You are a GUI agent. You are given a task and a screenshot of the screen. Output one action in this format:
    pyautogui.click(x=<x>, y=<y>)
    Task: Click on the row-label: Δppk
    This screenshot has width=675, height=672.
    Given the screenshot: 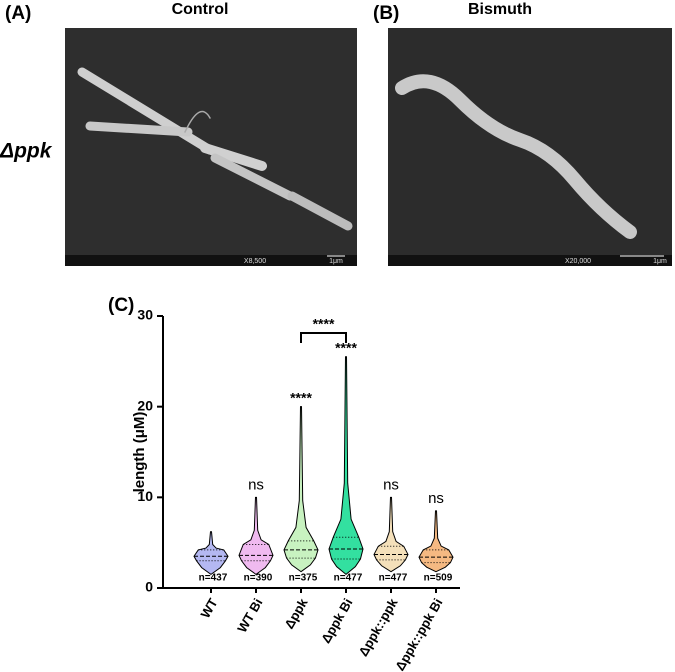 What is the action you would take?
    pyautogui.click(x=26, y=151)
    